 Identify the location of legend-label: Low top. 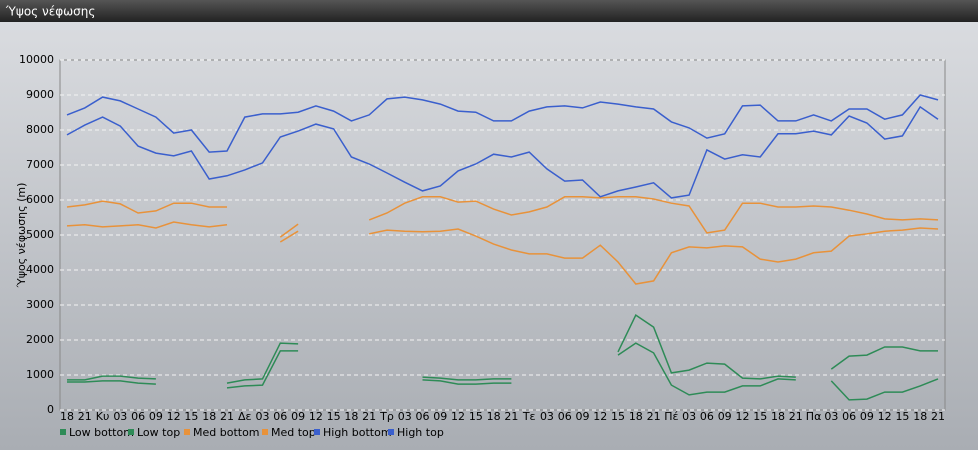
(158, 432).